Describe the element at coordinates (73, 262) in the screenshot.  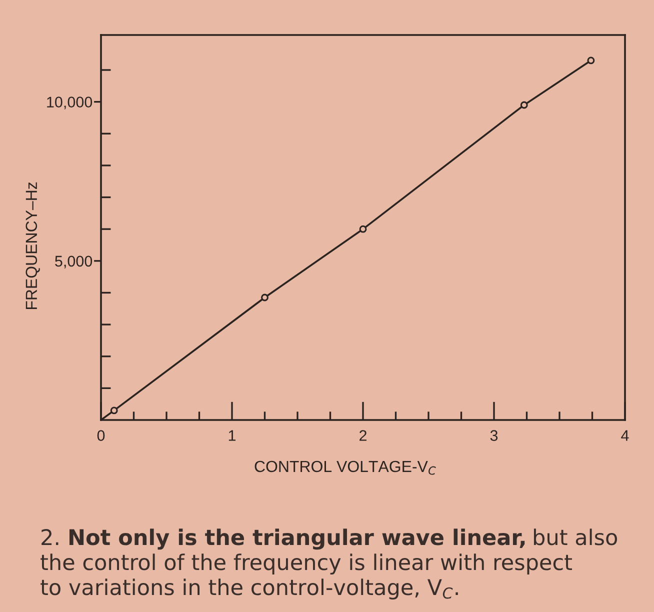
I see `y-tick-label: 5,000` at that location.